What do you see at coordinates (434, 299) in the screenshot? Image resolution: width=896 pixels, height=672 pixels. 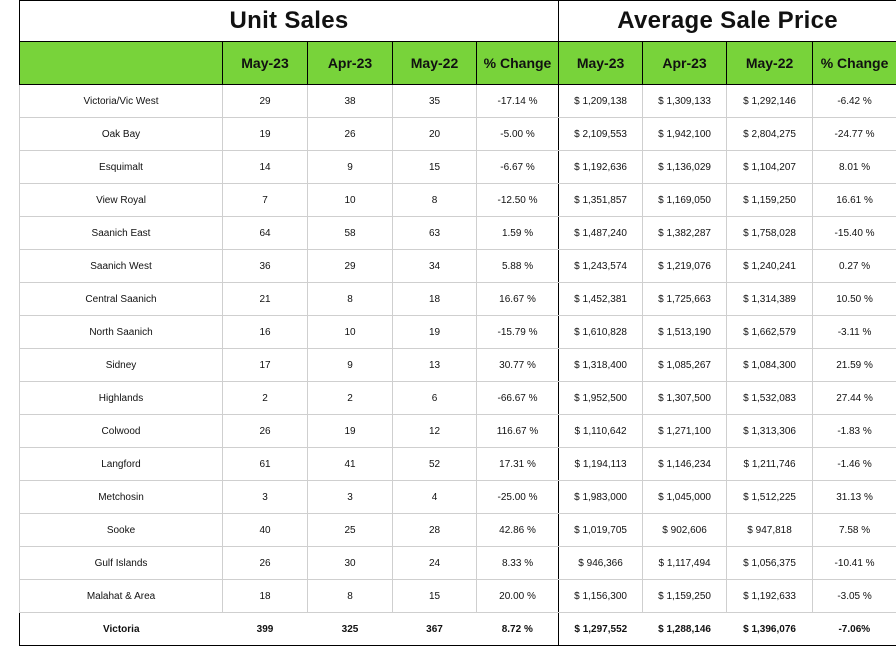 I see `unit-sales-may22-cell: 18` at bounding box center [434, 299].